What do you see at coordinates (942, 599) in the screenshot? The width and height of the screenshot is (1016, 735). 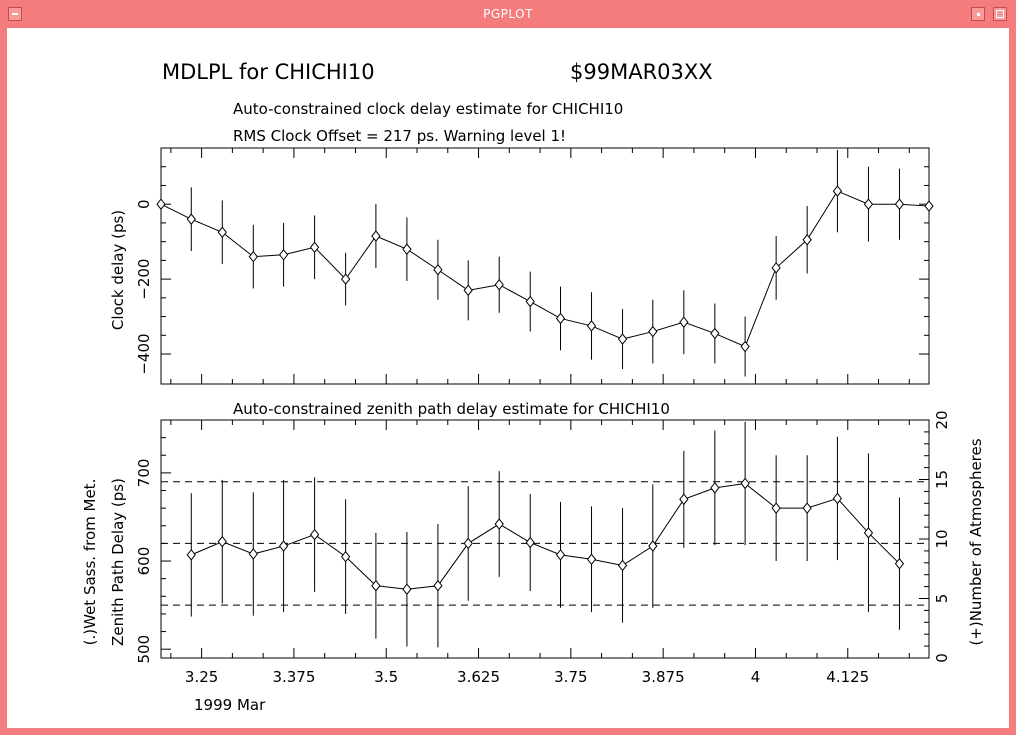 I see `y2-tick-label: 5` at bounding box center [942, 599].